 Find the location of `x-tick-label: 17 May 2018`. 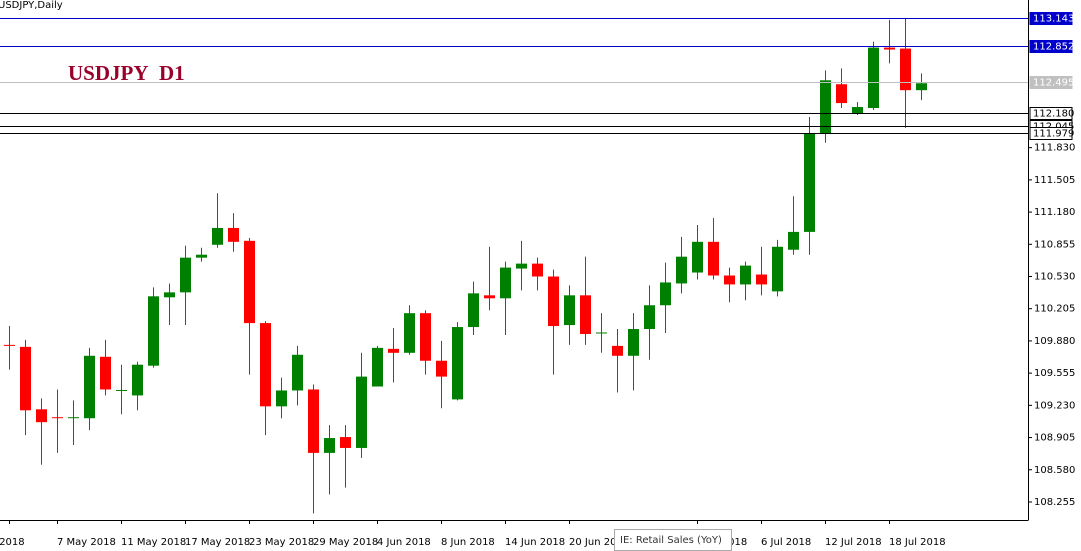

x-tick-label: 17 May 2018 is located at coordinates (217, 542).